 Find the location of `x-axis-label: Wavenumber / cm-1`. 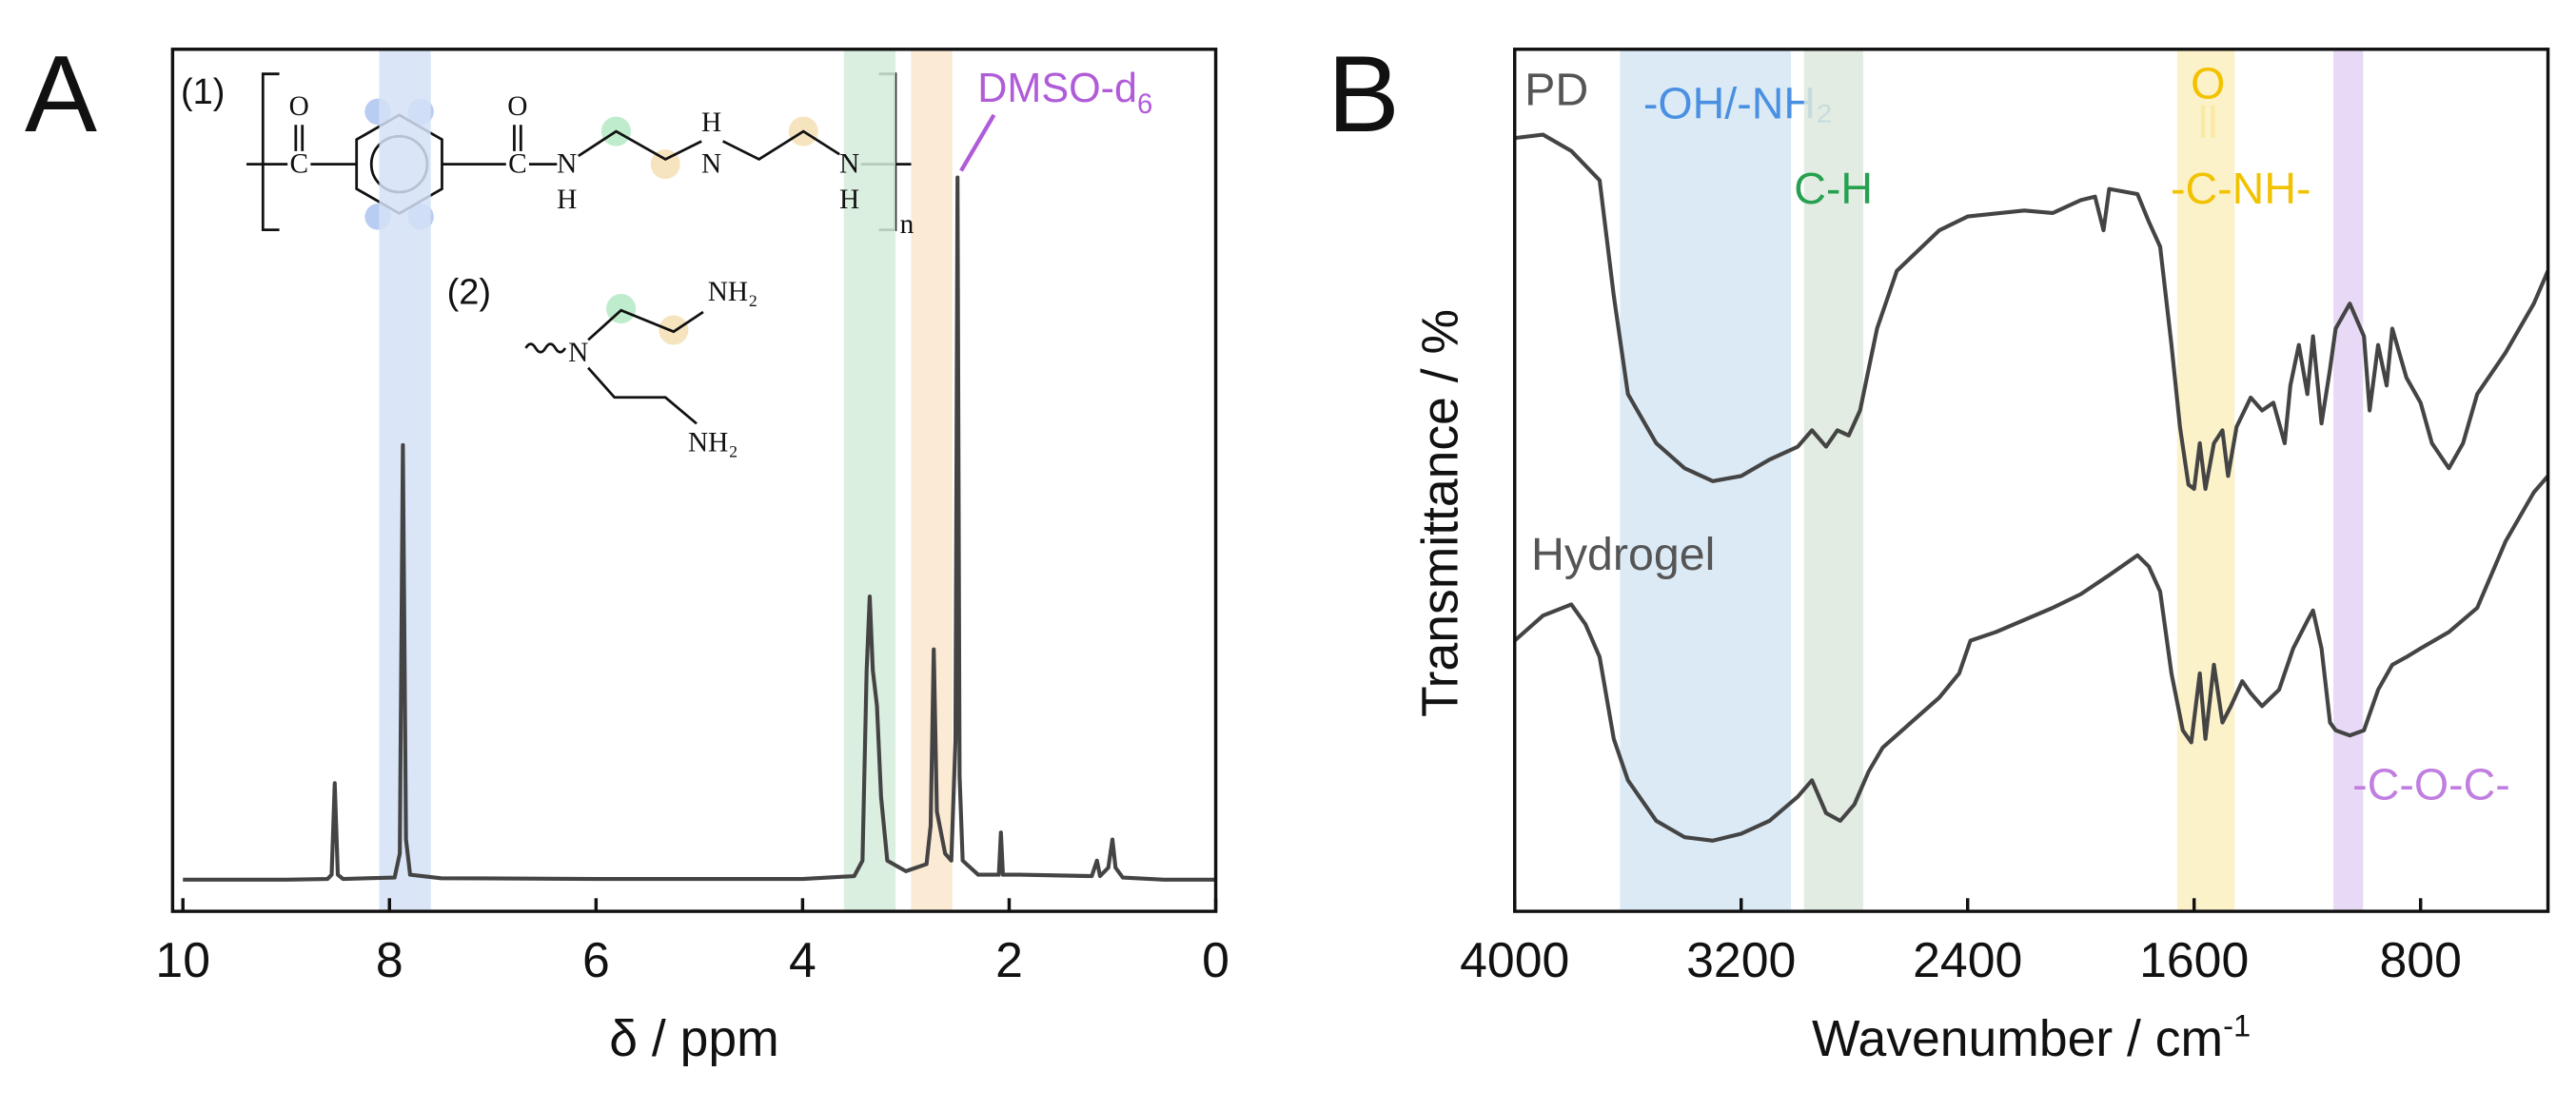

x-axis-label: Wavenumber / cm-1 is located at coordinates (2031, 1037).